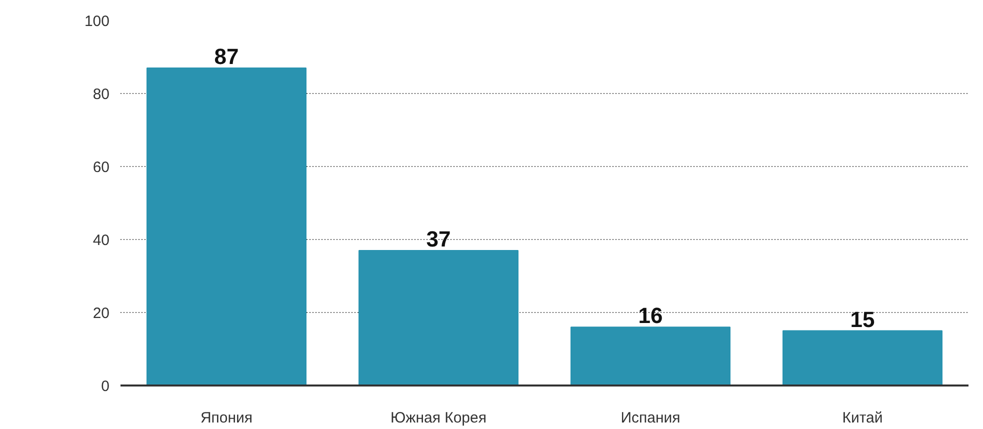  Describe the element at coordinates (438, 239) in the screenshot. I see `data-label: 37` at that location.